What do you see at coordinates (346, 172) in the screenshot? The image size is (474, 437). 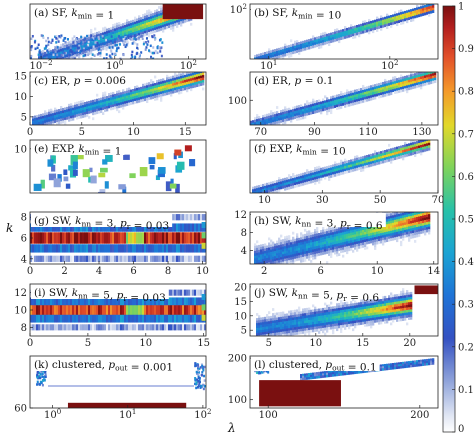 I see `panel-f: 10 30 50 70(f) EXP, kmin = 10` at bounding box center [346, 172].